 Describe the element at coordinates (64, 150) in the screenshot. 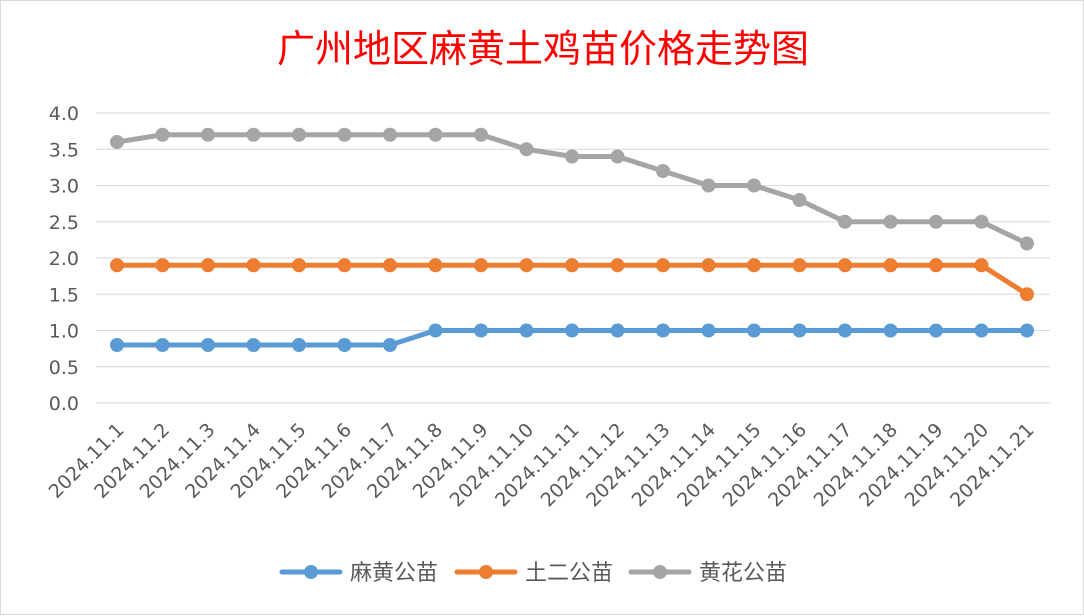

I see `y-tick-label: 3.5` at that location.